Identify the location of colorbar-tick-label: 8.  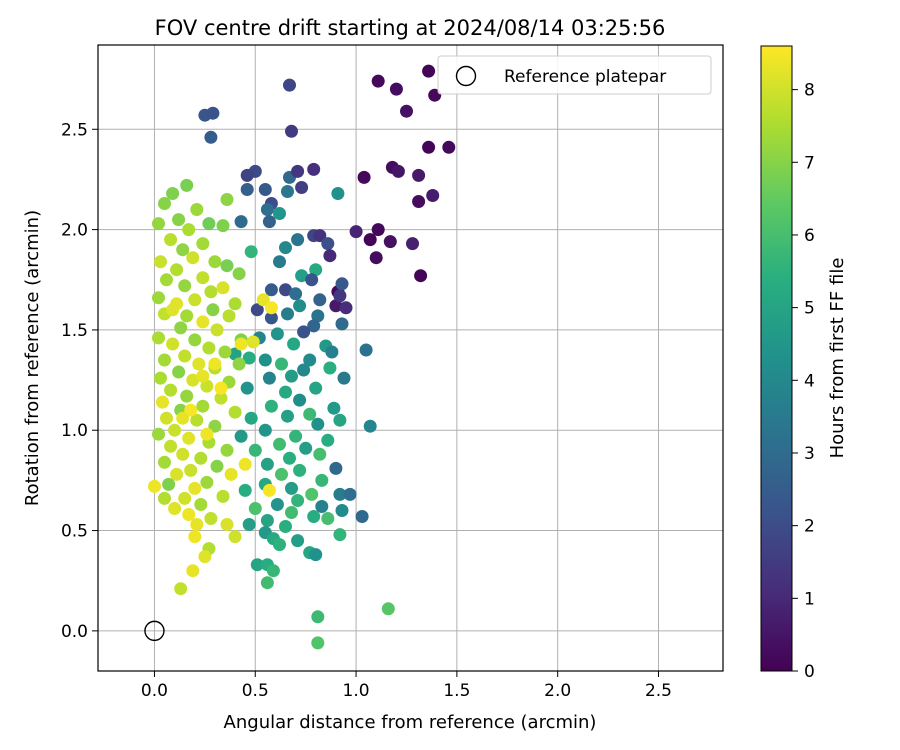
(809, 91).